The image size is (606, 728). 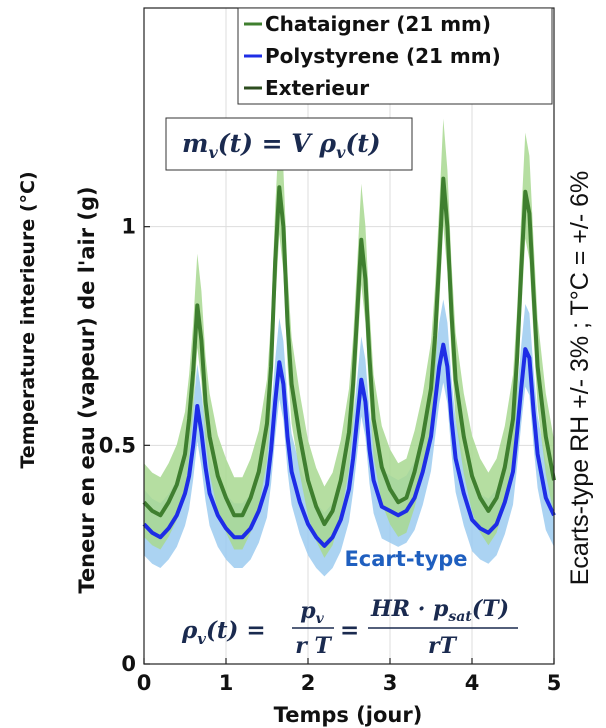 I want to click on right-note: Ecarts-type RH +/- 3% ; T°C = +/- 6%, so click(x=580, y=378).